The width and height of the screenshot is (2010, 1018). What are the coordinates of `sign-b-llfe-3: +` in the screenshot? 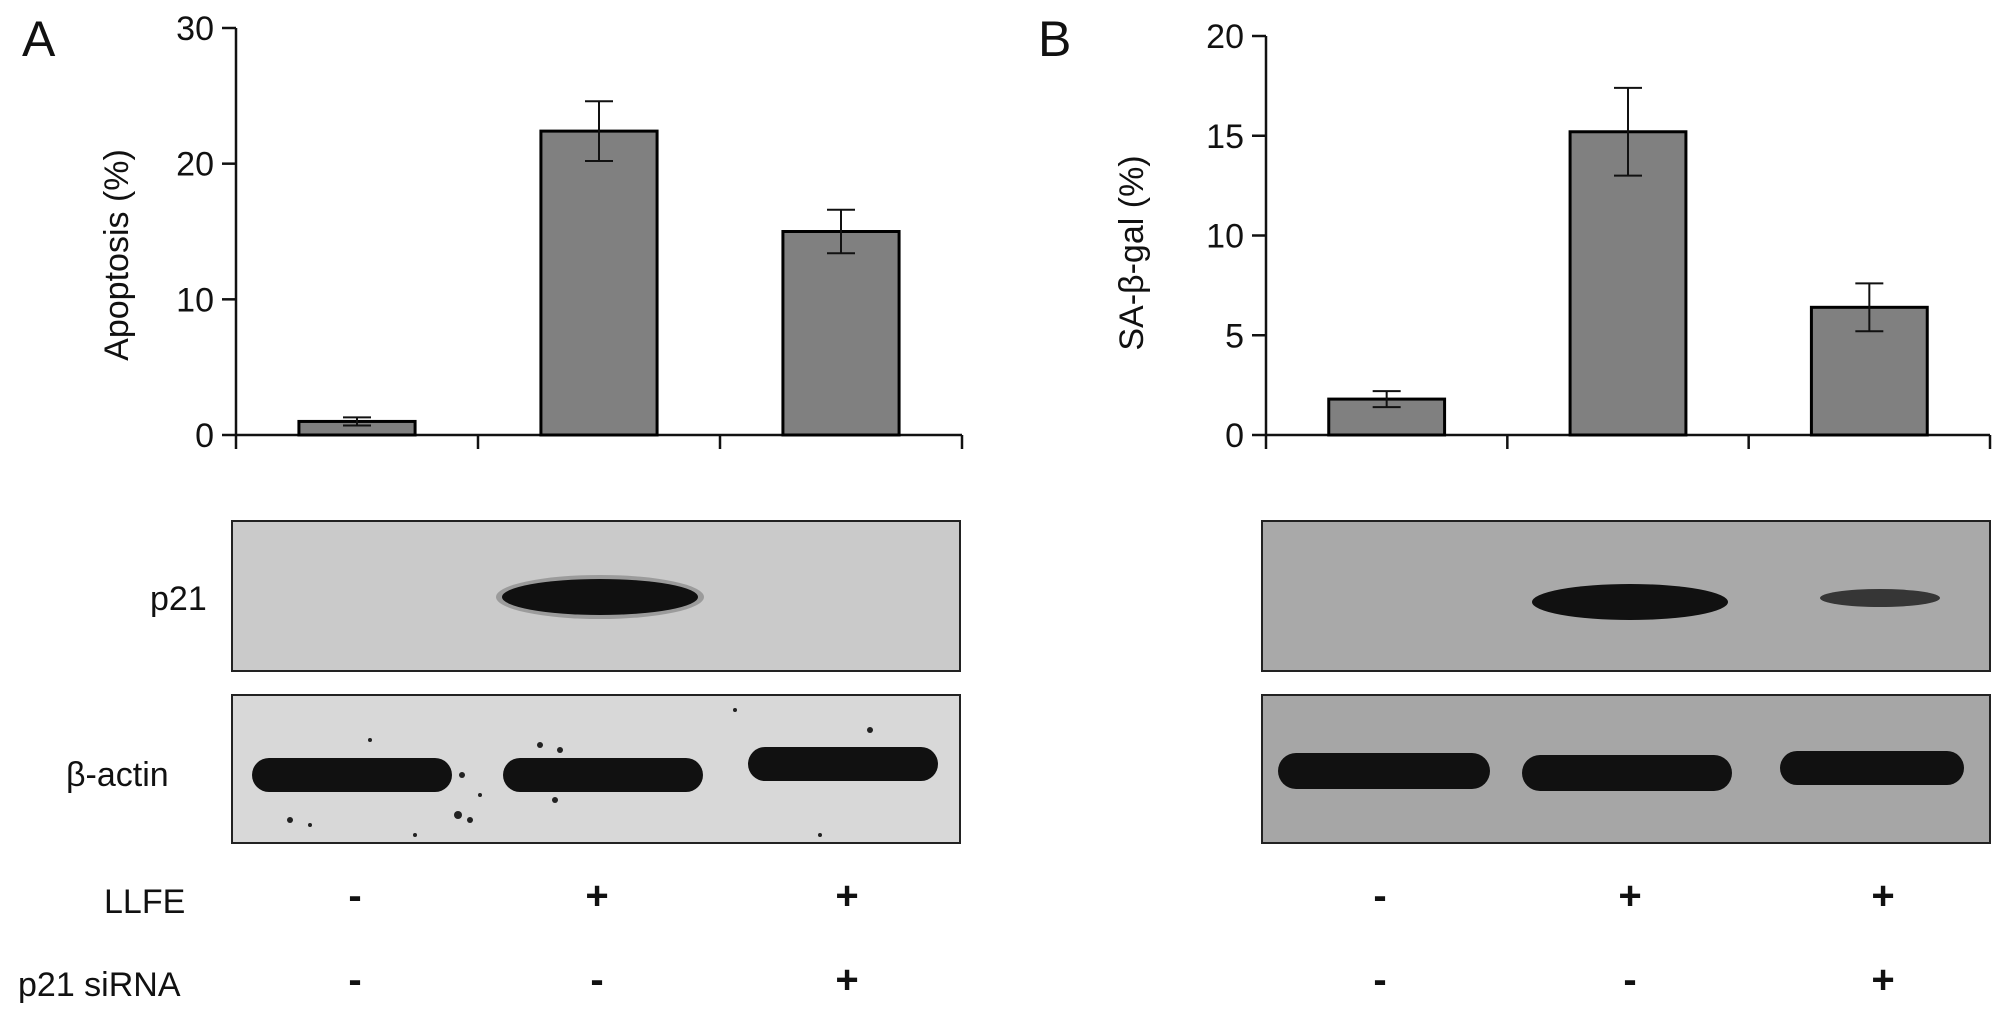 It's located at (1882, 896).